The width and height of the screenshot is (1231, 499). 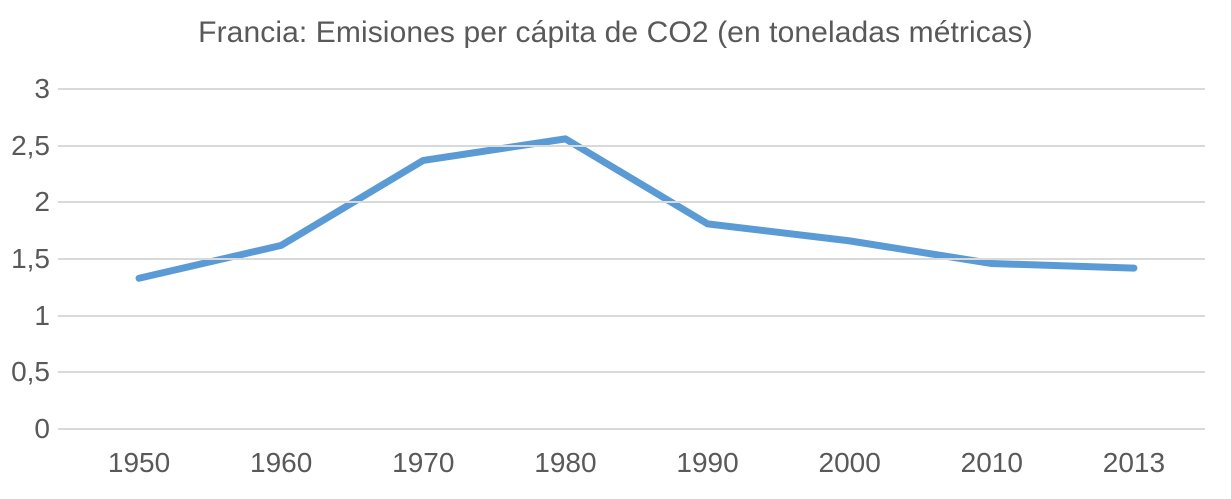 I want to click on y-axis-tick-label: 1, so click(x=42, y=315).